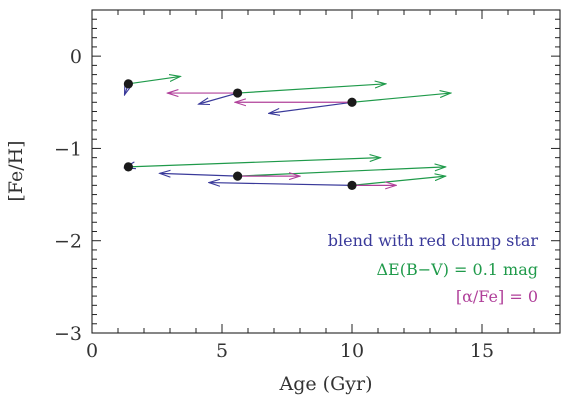 The height and width of the screenshot is (407, 570). I want to click on legend-entry: [α/Fe] = 0, so click(497, 296).